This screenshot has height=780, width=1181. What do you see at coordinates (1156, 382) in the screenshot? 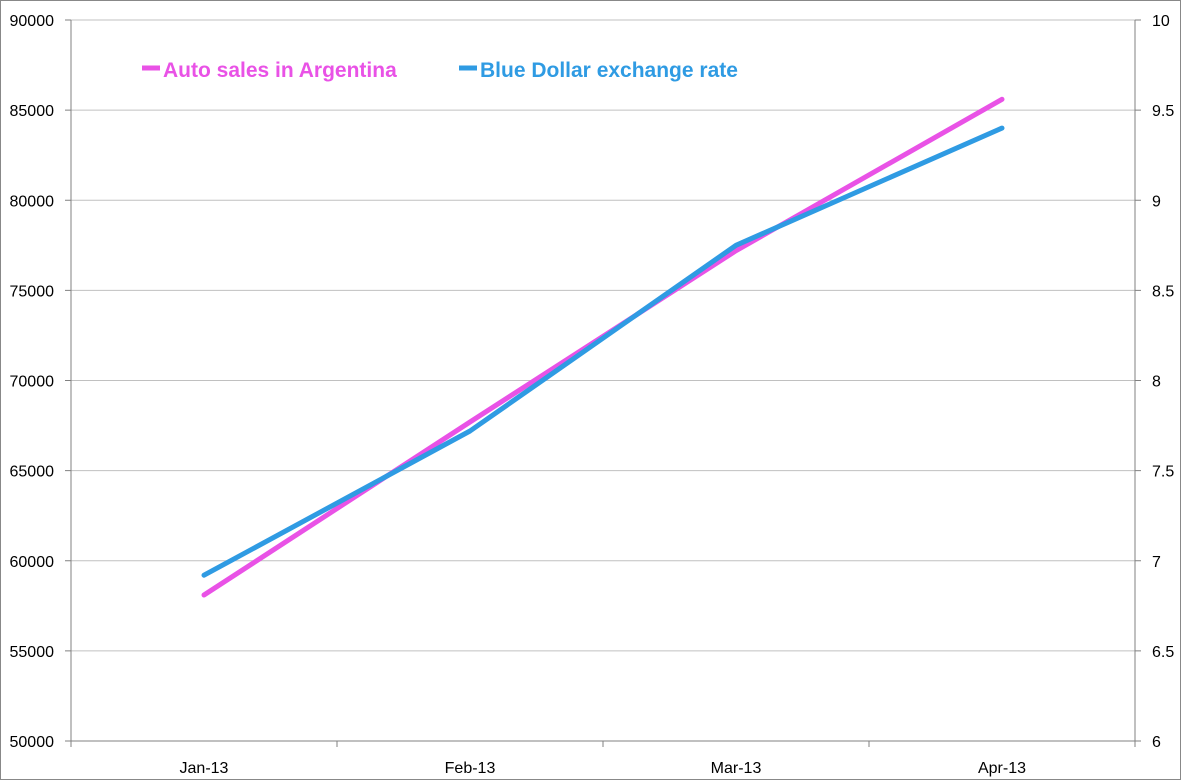
I see `right-tick-label: 8` at bounding box center [1156, 382].